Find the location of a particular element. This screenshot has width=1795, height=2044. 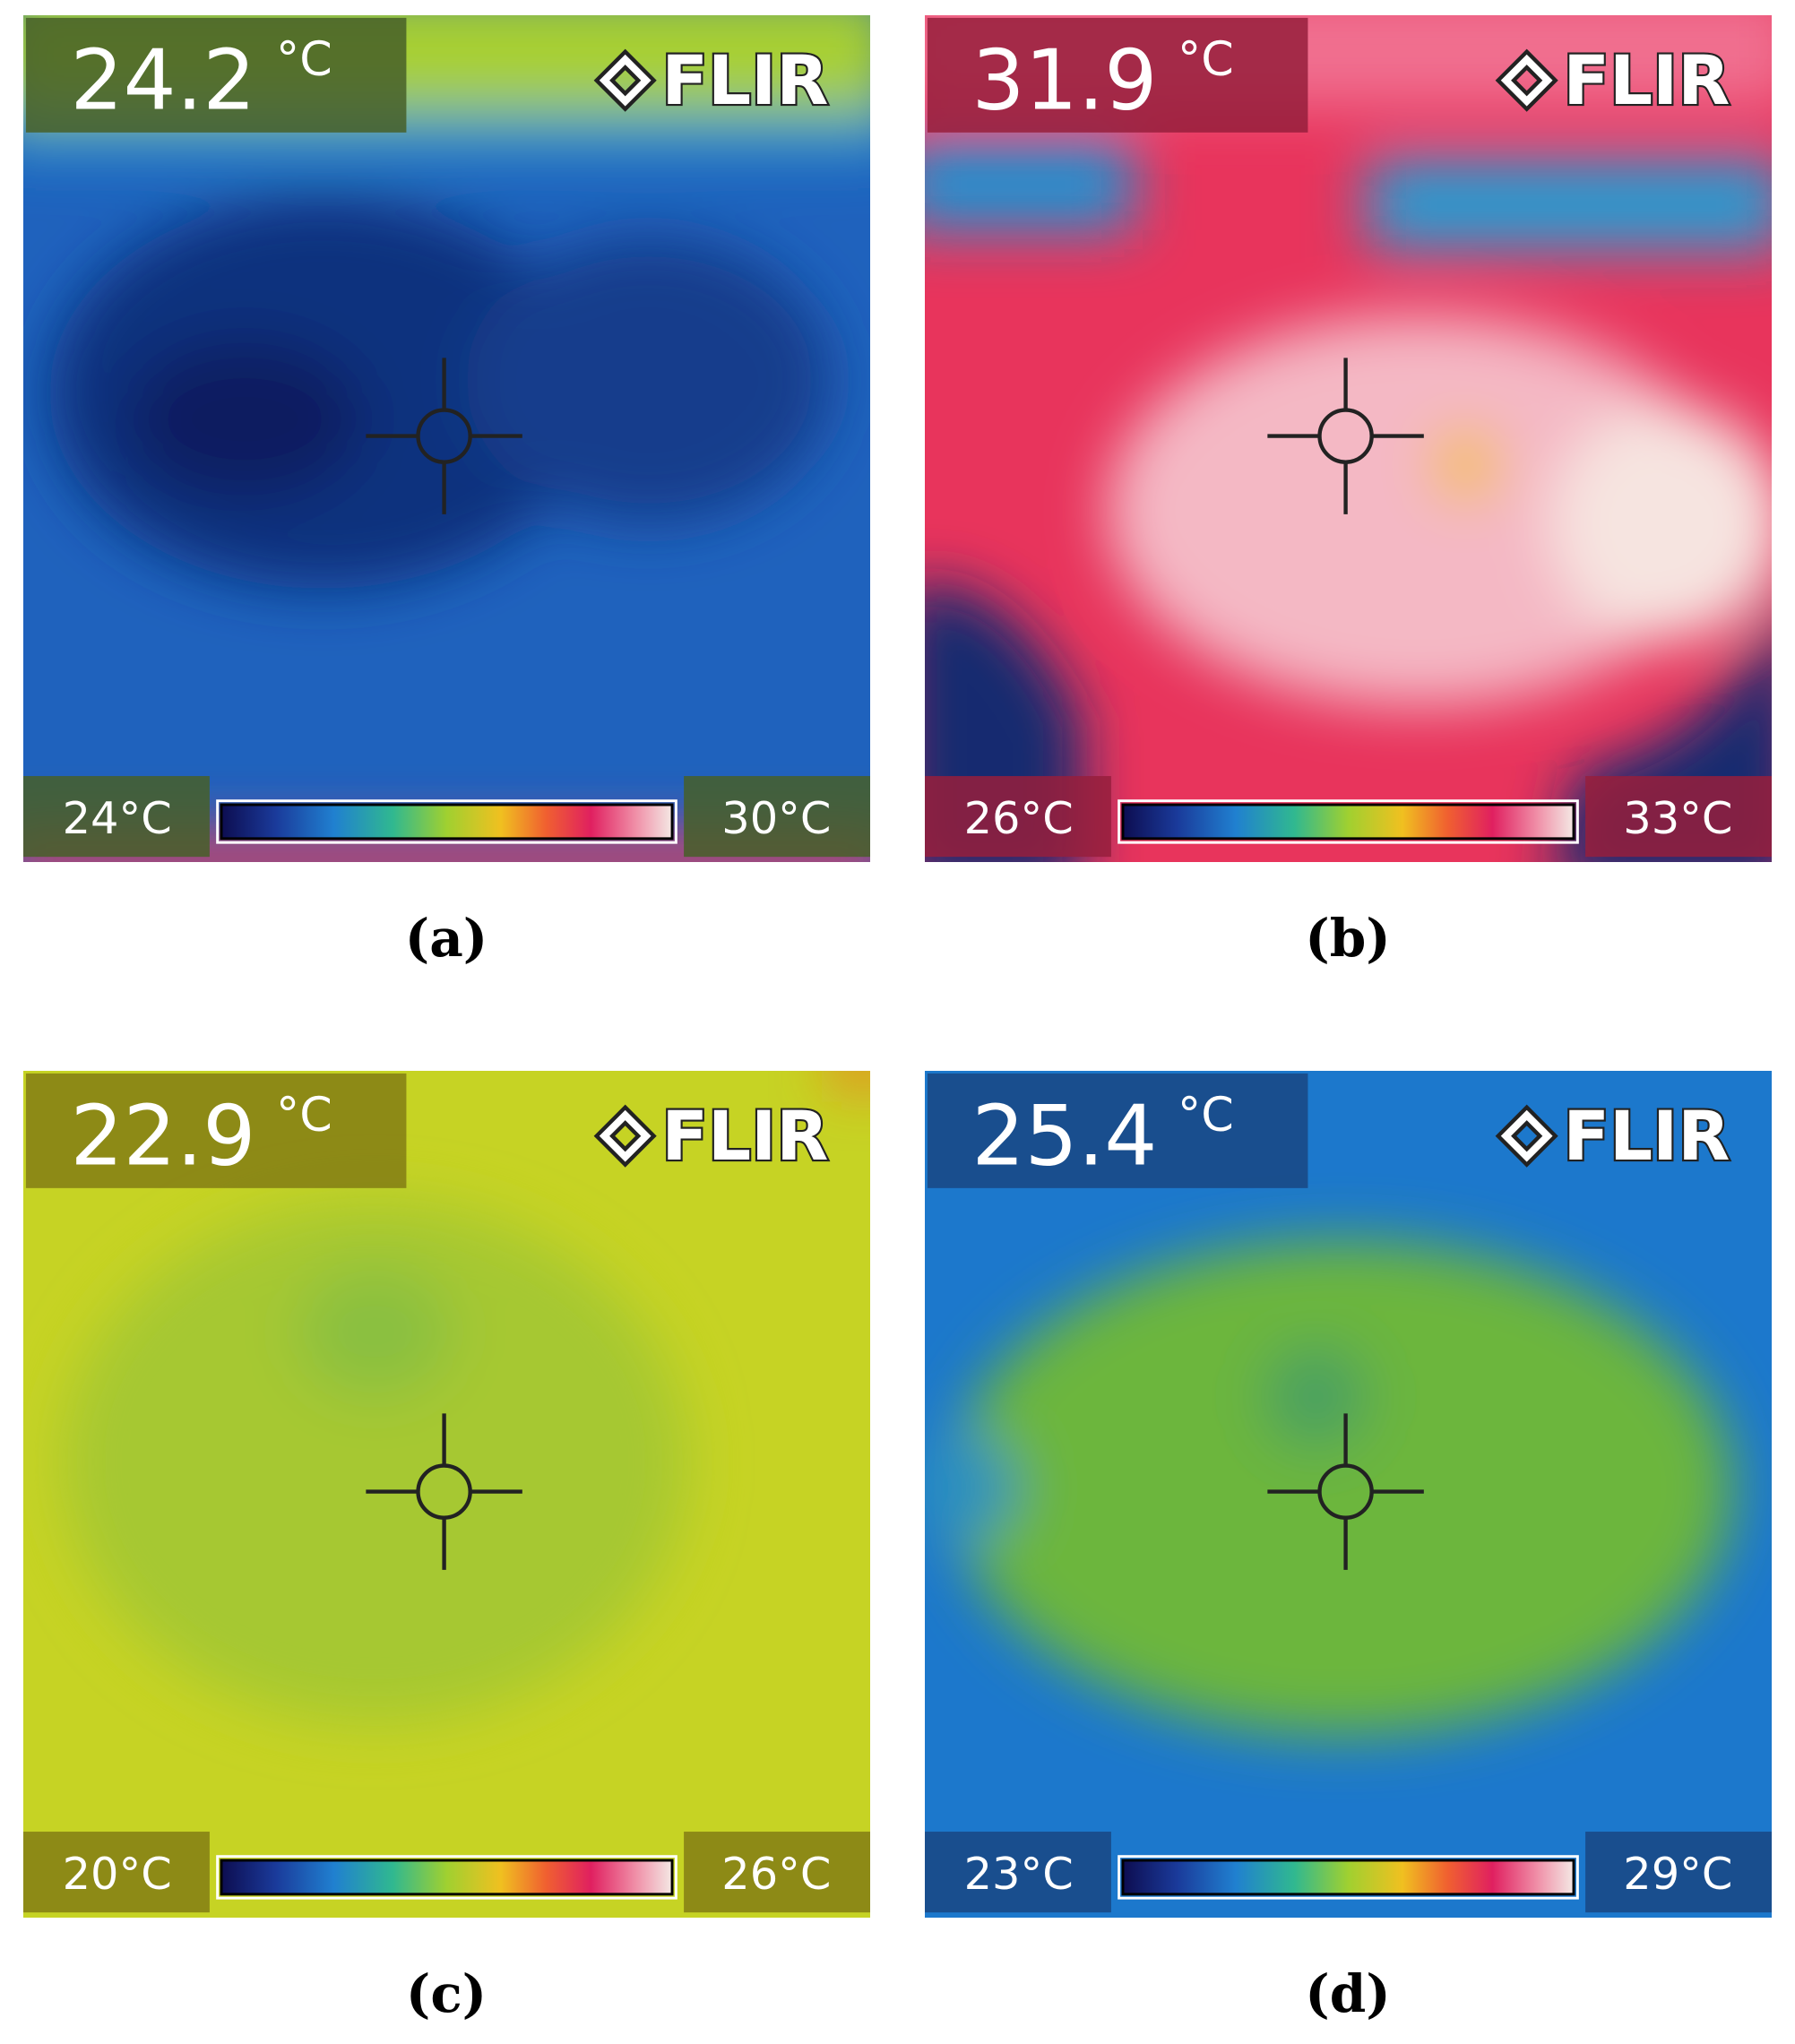

scale-max: 29°C is located at coordinates (1678, 1874).